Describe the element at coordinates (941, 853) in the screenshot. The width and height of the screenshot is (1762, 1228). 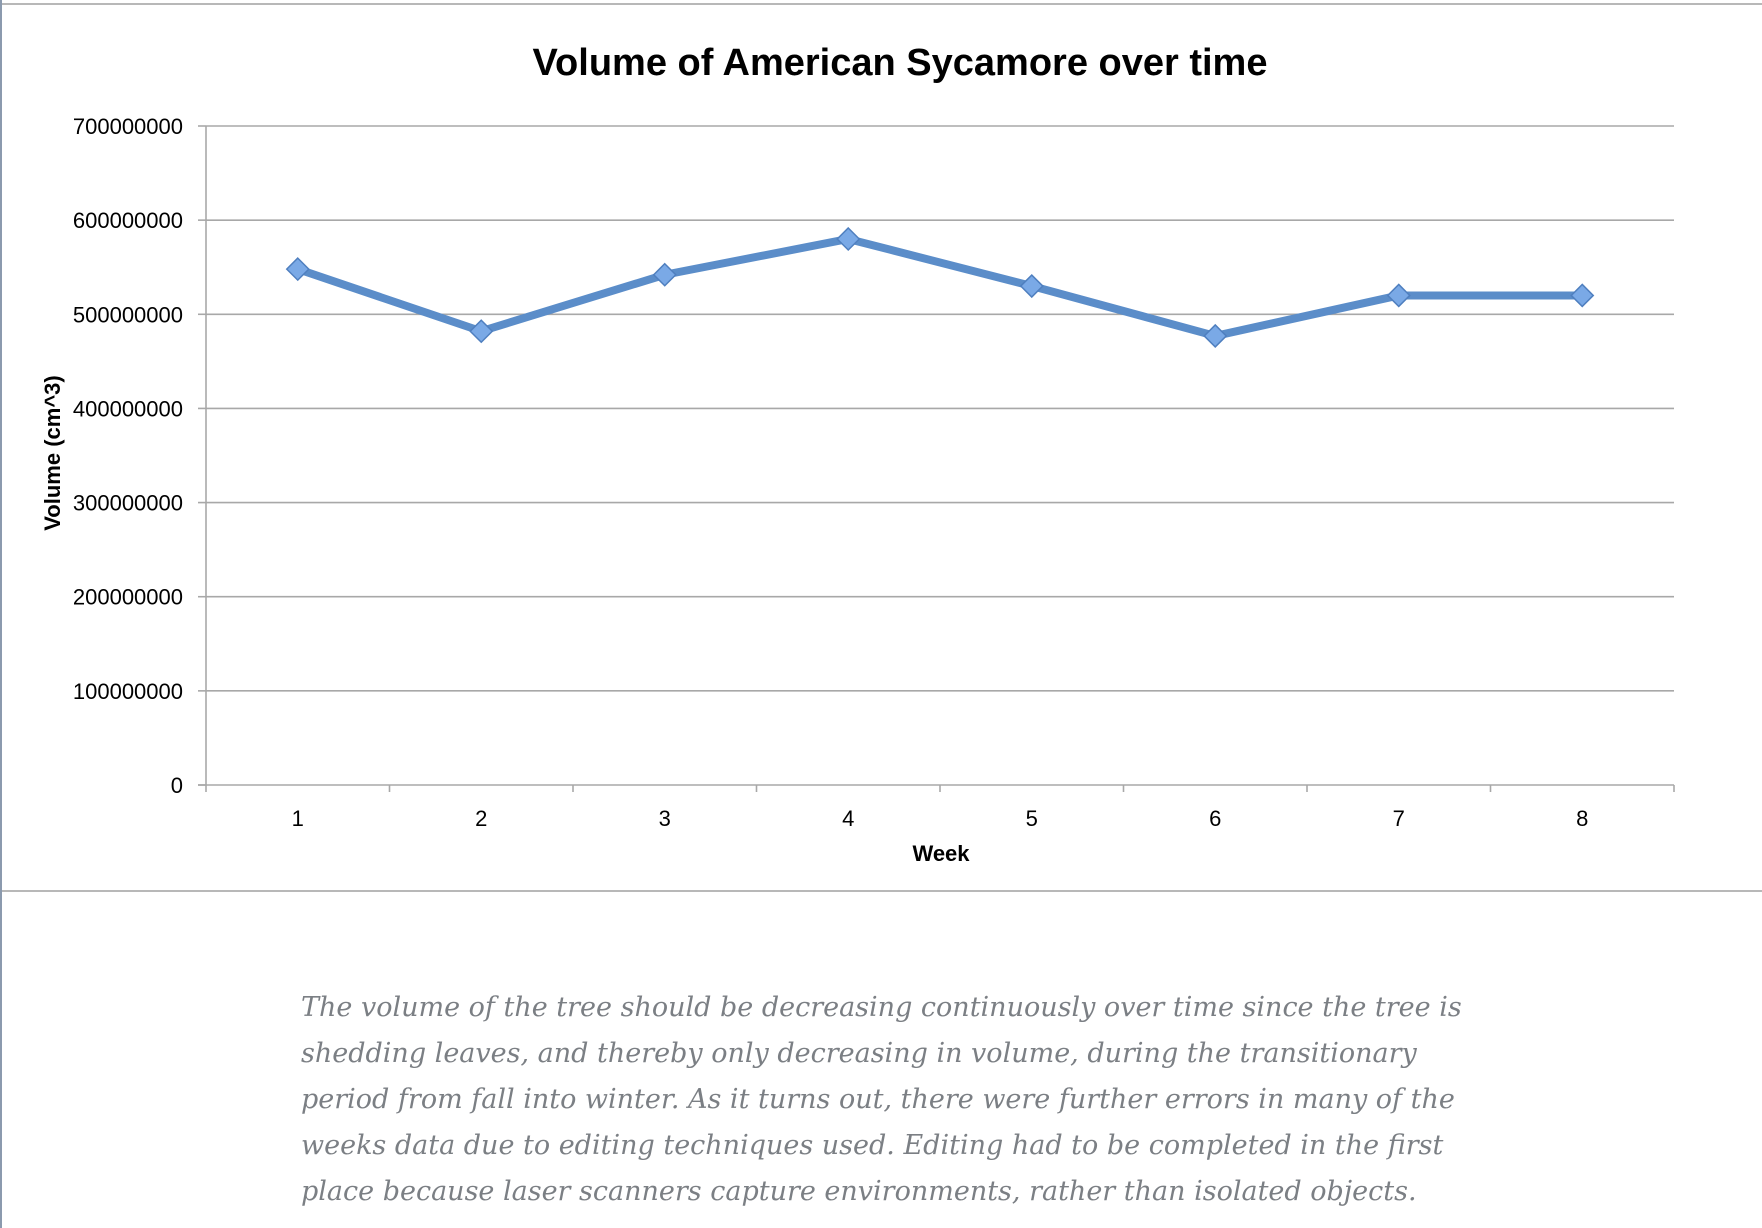
I see `x-axis-label: Week` at that location.